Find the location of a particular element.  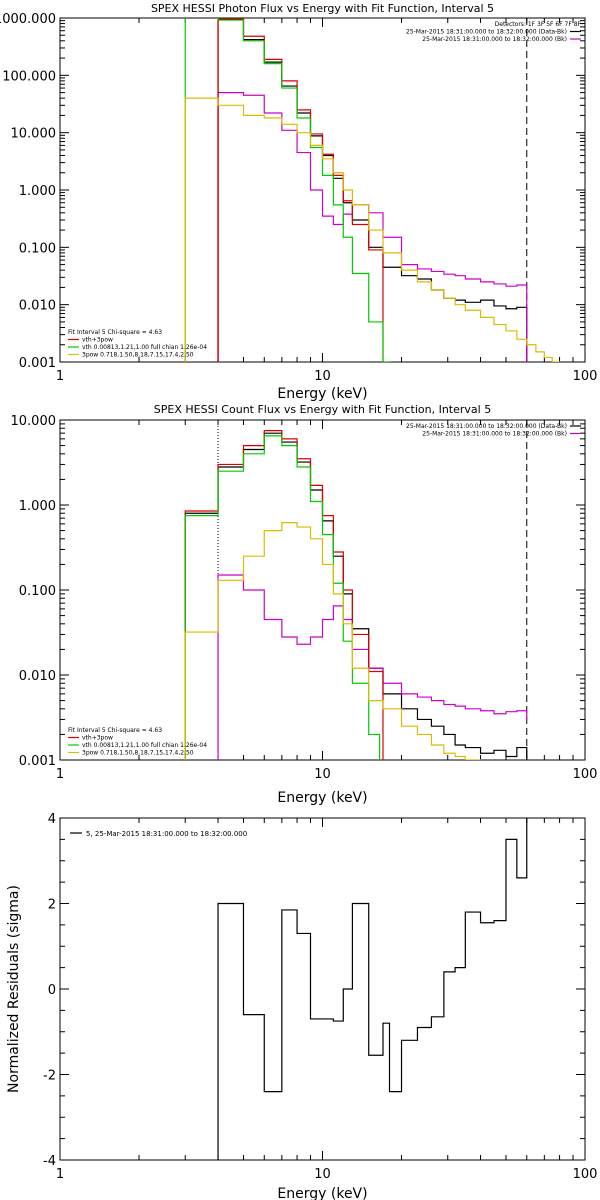

y-tick-label: -4 is located at coordinates (49, 1161).